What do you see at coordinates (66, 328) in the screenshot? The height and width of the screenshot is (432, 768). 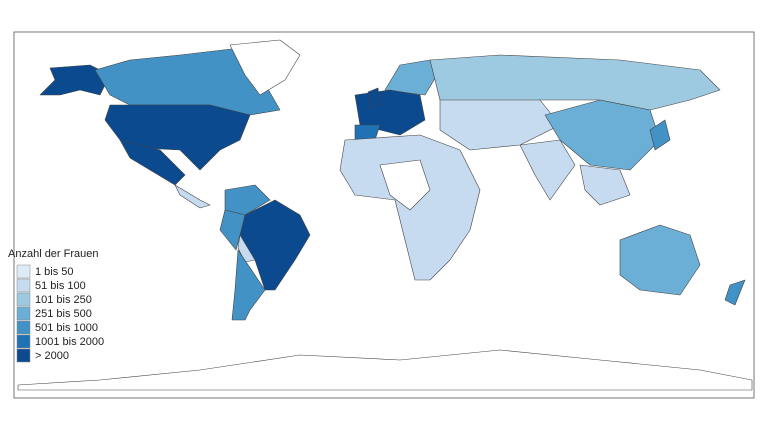 I see `legend-label: 501 bis 1000` at bounding box center [66, 328].